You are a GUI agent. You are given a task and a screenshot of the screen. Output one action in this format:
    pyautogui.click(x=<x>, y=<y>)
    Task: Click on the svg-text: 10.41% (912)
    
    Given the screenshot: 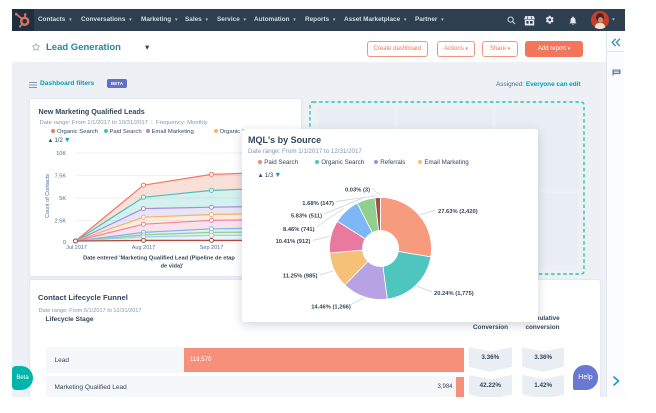 What is the action you would take?
    pyautogui.click(x=292, y=242)
    